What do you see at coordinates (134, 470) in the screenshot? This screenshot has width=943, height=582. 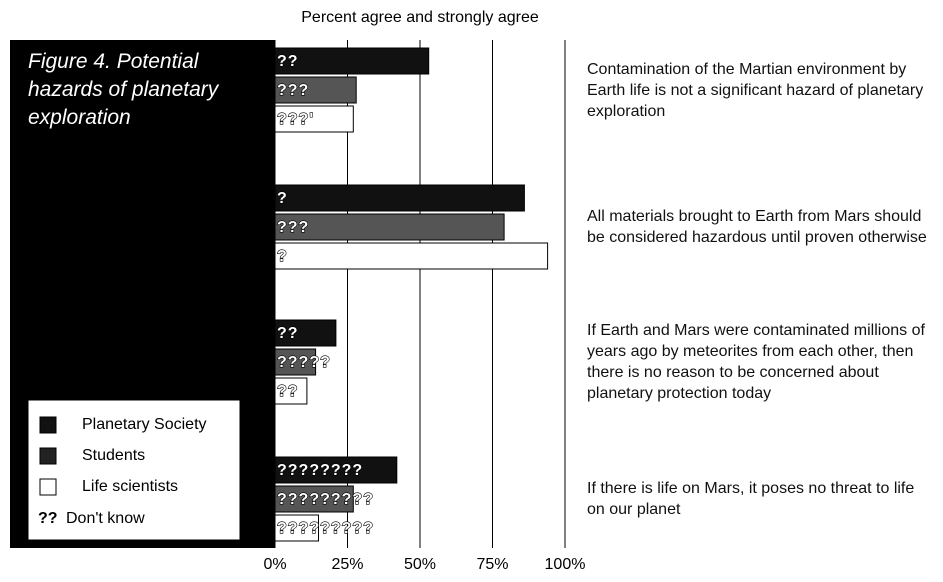 I see `legend-box` at bounding box center [134, 470].